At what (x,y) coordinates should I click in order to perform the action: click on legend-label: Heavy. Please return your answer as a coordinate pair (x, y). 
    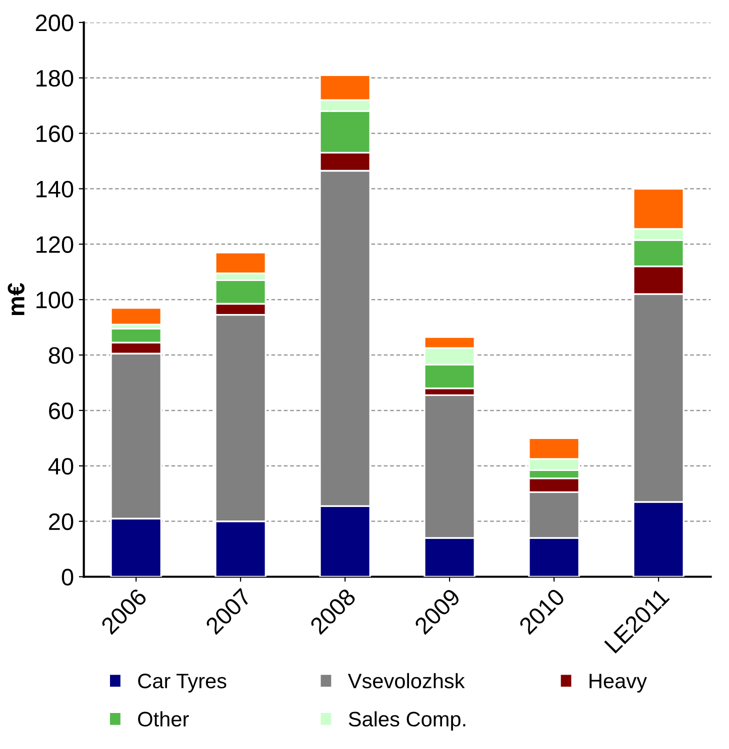
    Looking at the image, I should click on (618, 683).